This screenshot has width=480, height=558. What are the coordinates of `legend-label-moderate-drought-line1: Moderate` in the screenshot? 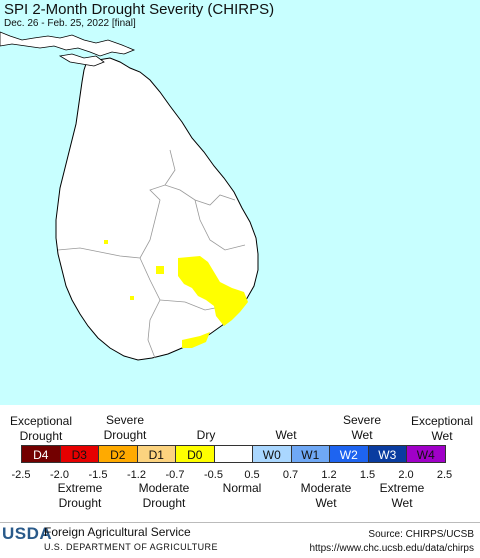 It's located at (164, 488).